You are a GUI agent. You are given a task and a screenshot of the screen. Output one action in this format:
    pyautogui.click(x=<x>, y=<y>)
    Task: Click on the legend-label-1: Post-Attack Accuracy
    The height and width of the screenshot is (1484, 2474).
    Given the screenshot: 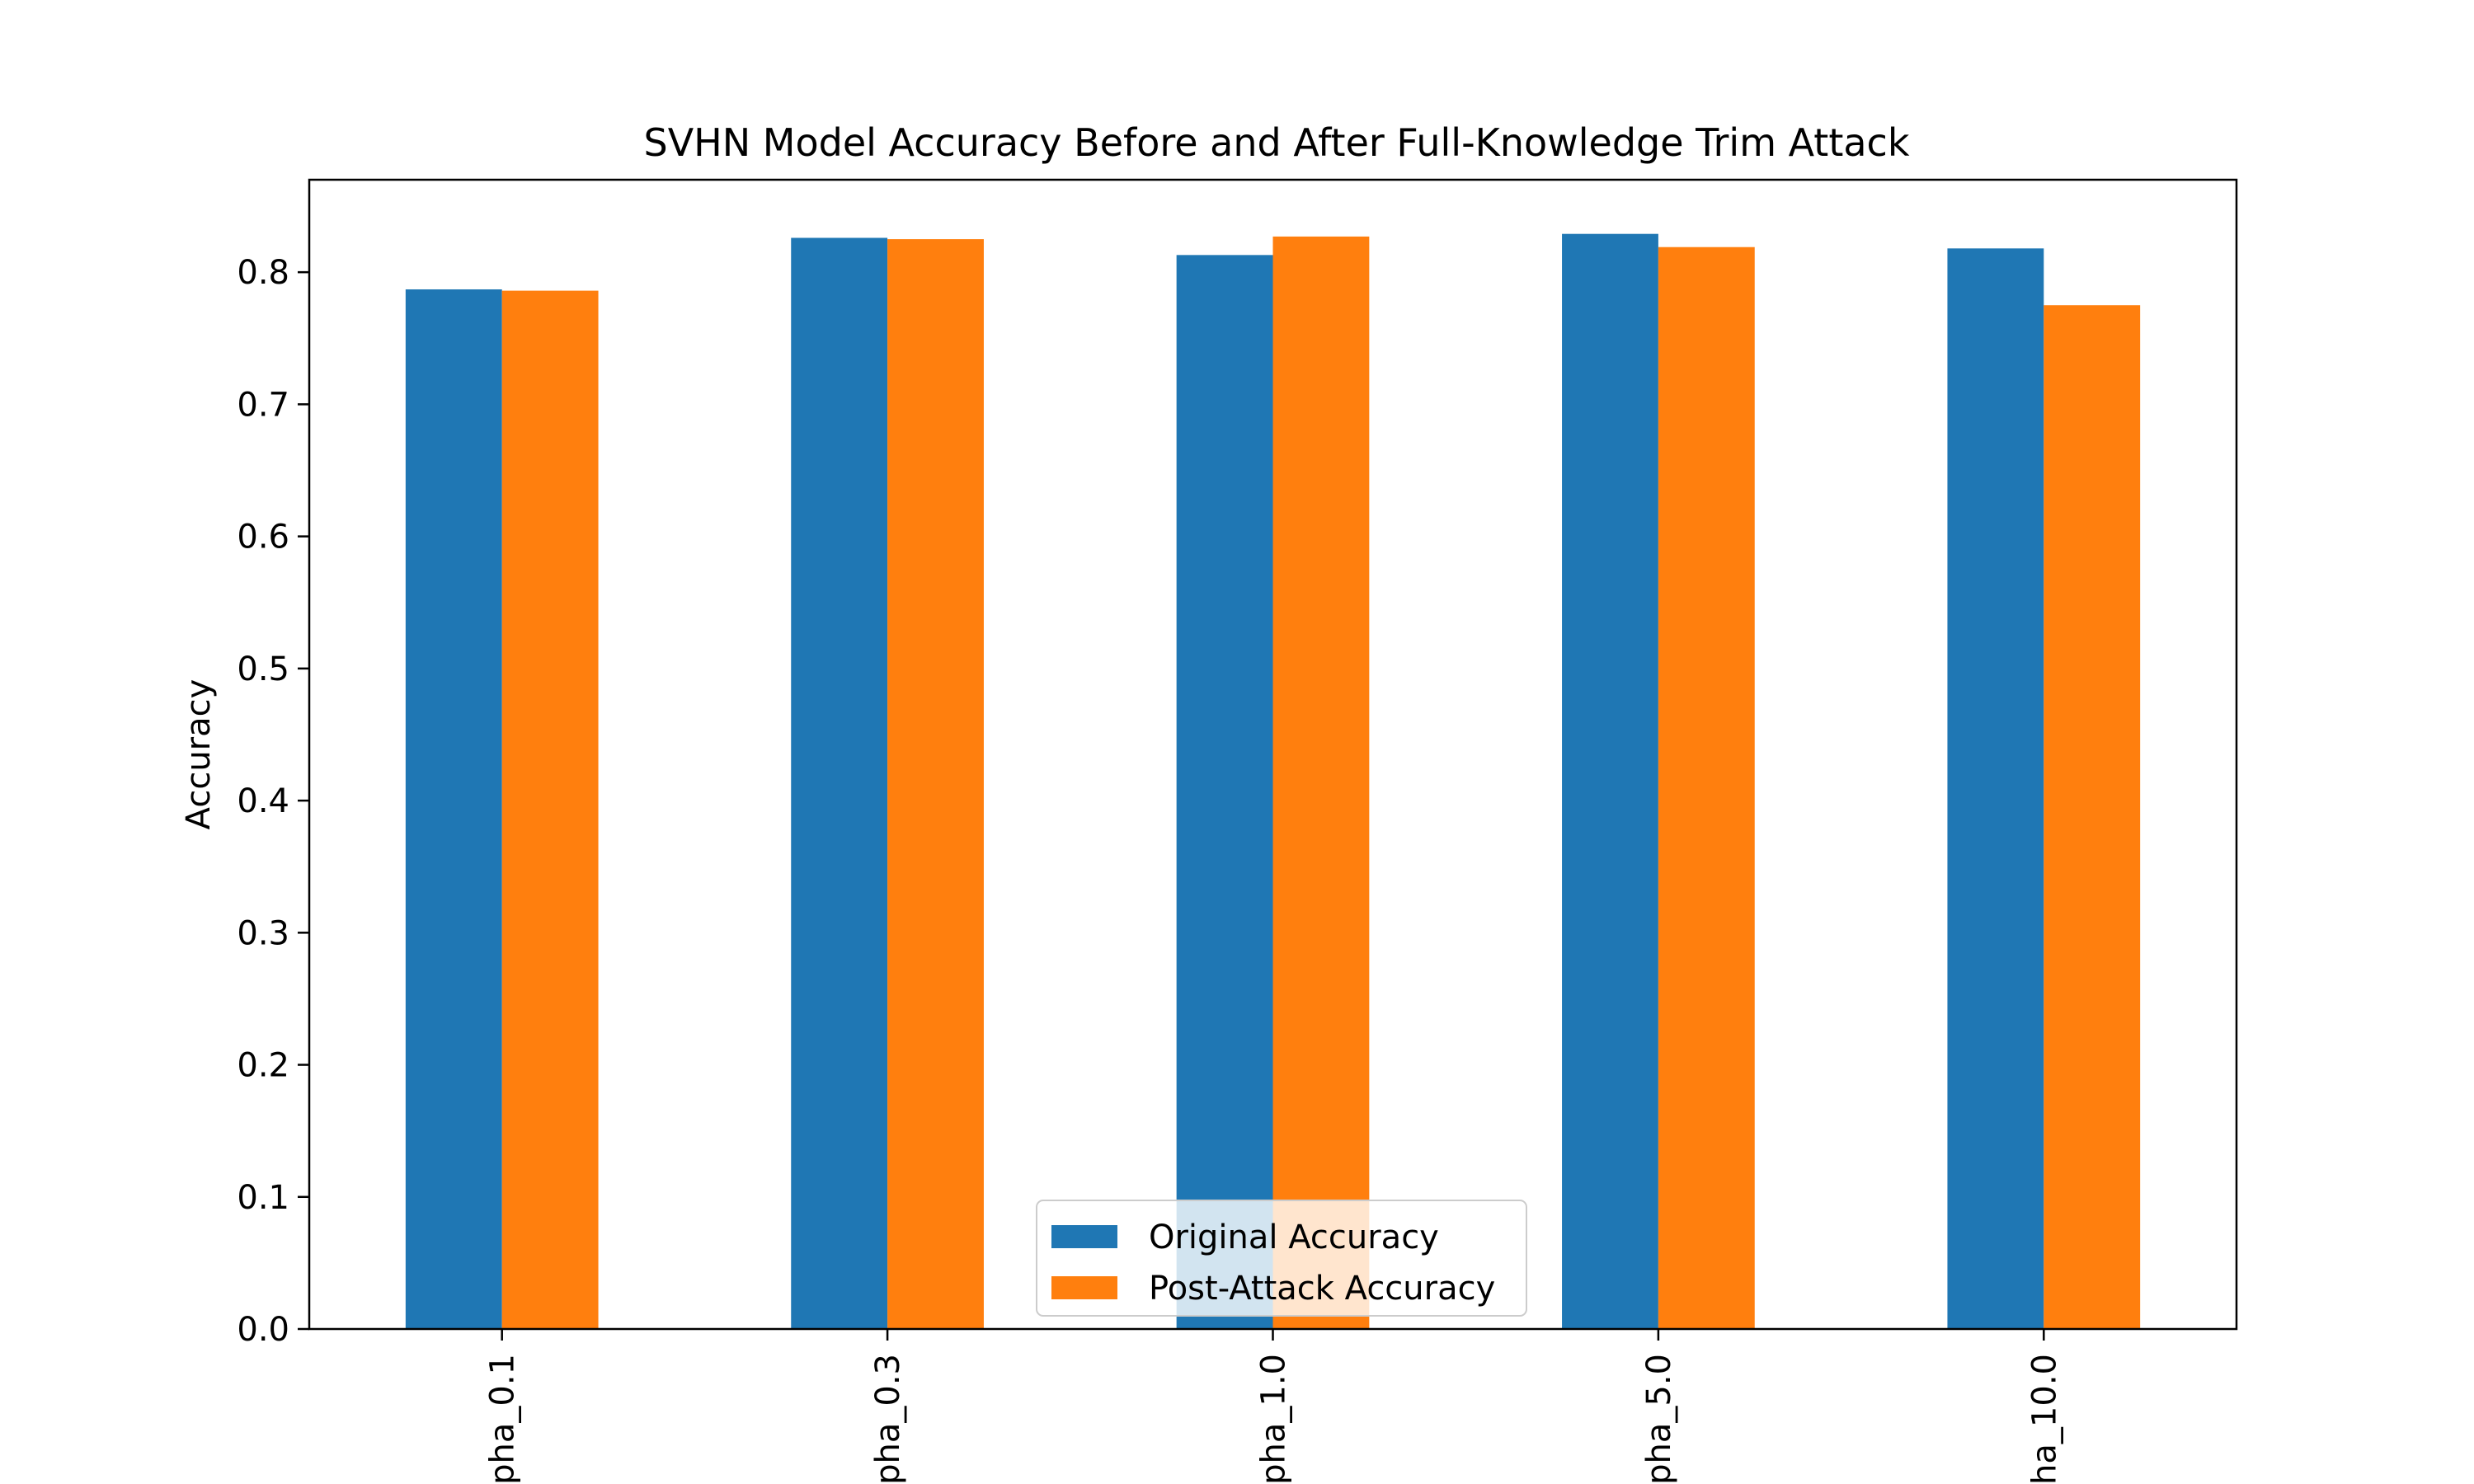 What is the action you would take?
    pyautogui.click(x=1322, y=1289)
    